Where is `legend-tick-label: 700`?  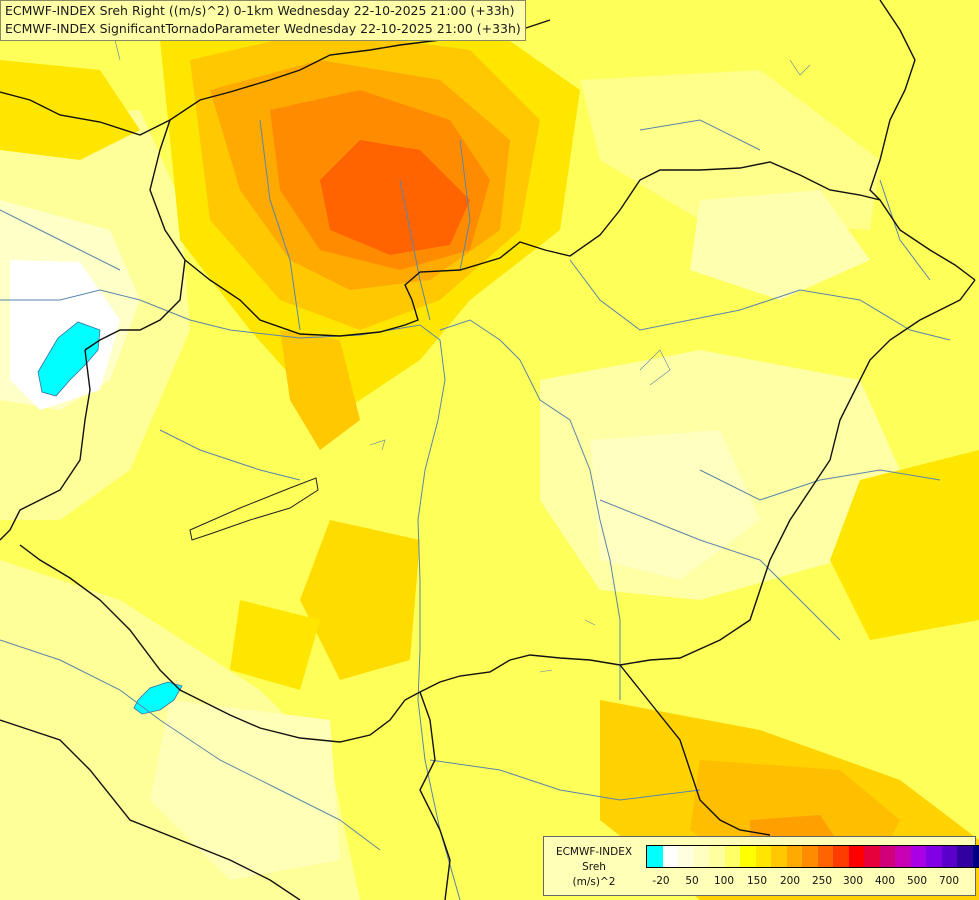 legend-tick-label: 700 is located at coordinates (949, 881).